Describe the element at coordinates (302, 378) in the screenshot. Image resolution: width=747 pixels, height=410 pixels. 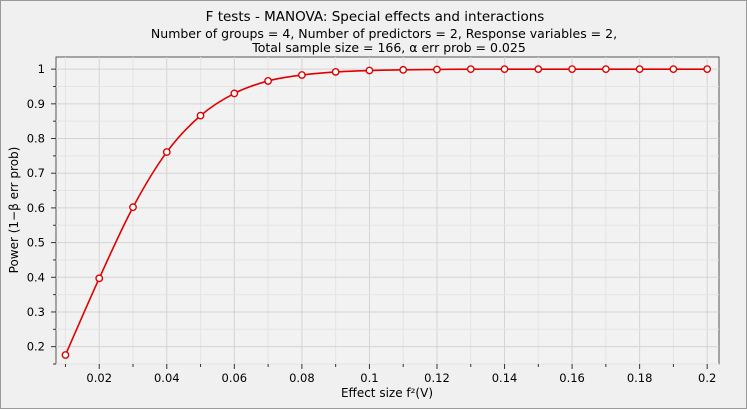
I see `x-tick-label: 0.08` at that location.